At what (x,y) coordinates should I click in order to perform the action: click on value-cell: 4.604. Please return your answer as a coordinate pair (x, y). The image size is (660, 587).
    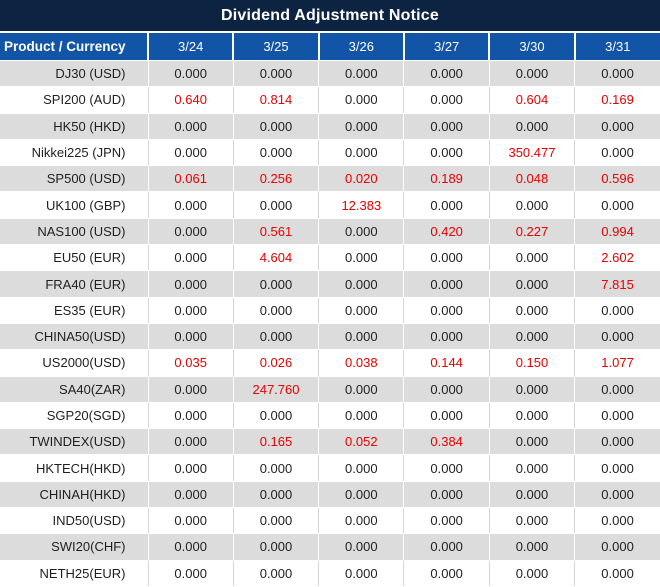
    Looking at the image, I should click on (275, 258).